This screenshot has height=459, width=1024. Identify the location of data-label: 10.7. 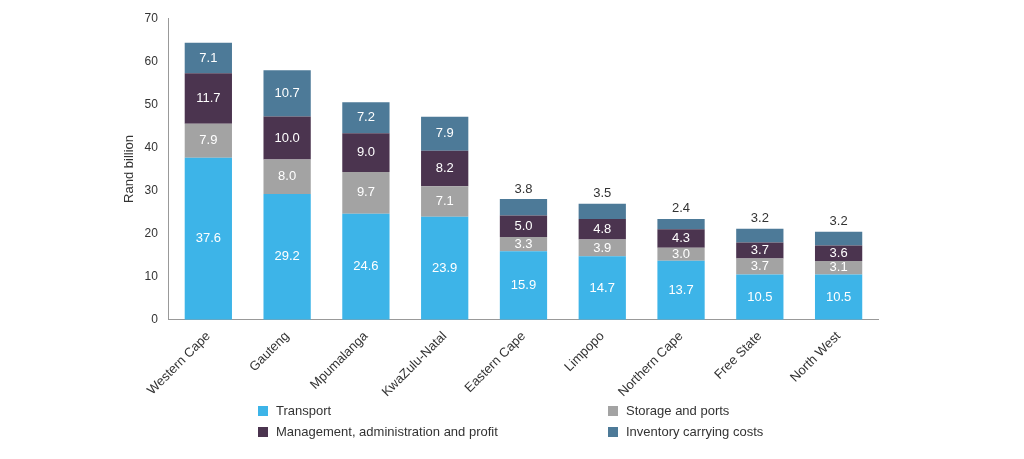
(287, 92).